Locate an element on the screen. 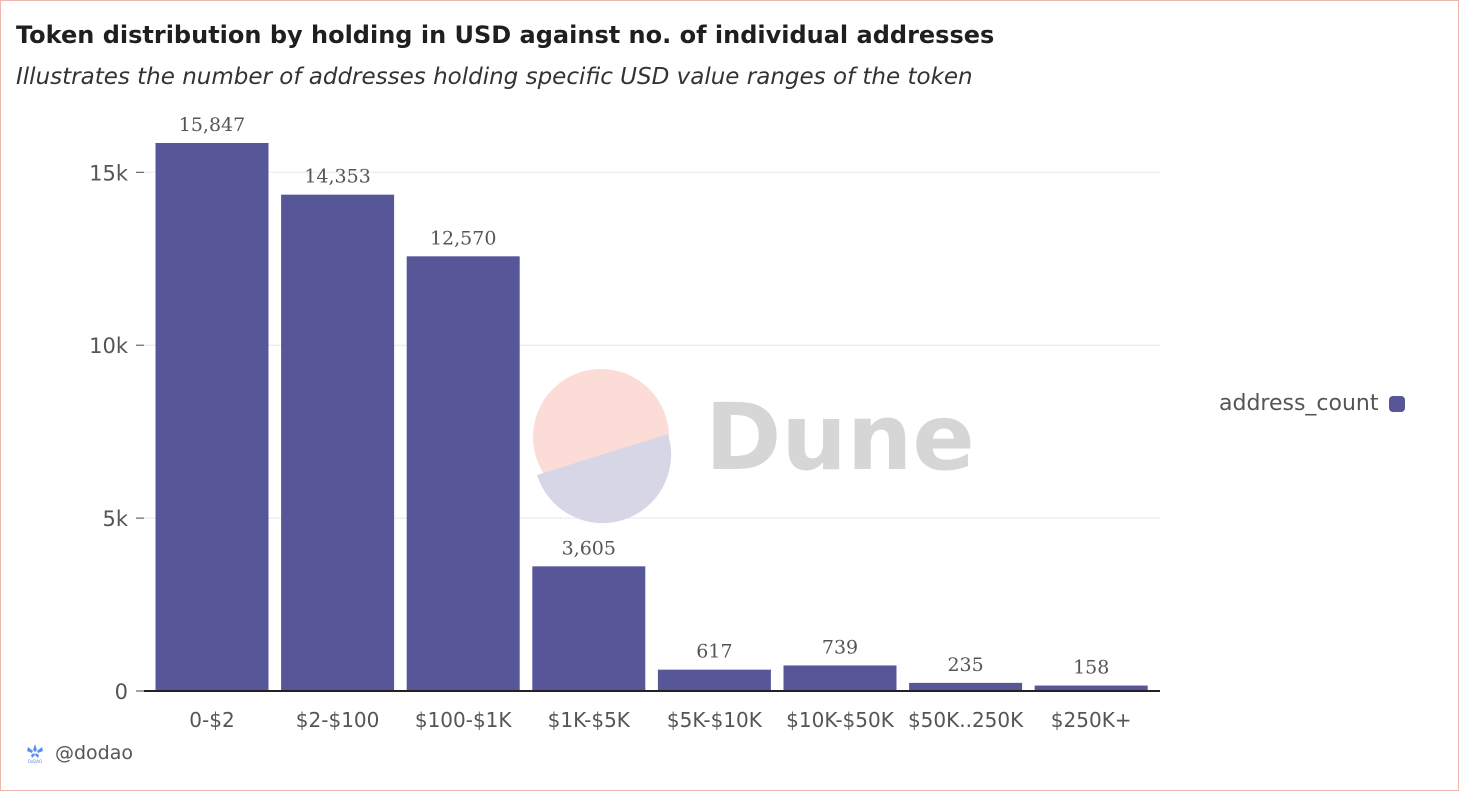 Image resolution: width=1459 pixels, height=792 pixels. legend-swatch is located at coordinates (1396, 403).